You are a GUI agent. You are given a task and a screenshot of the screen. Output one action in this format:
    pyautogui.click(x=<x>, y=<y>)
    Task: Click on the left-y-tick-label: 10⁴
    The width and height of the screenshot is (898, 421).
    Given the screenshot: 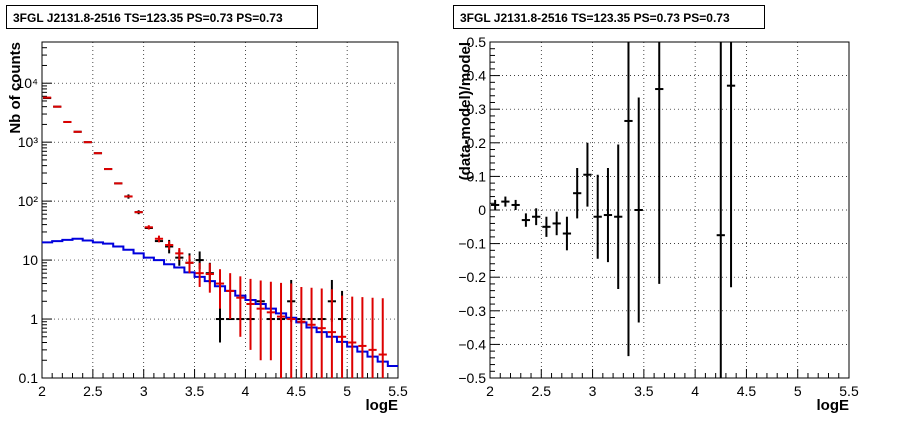 What is the action you would take?
    pyautogui.click(x=27, y=83)
    